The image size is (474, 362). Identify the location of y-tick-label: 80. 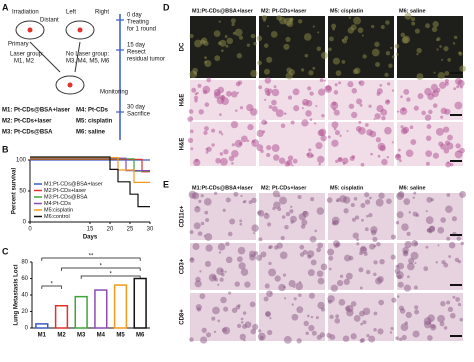
(24, 263).